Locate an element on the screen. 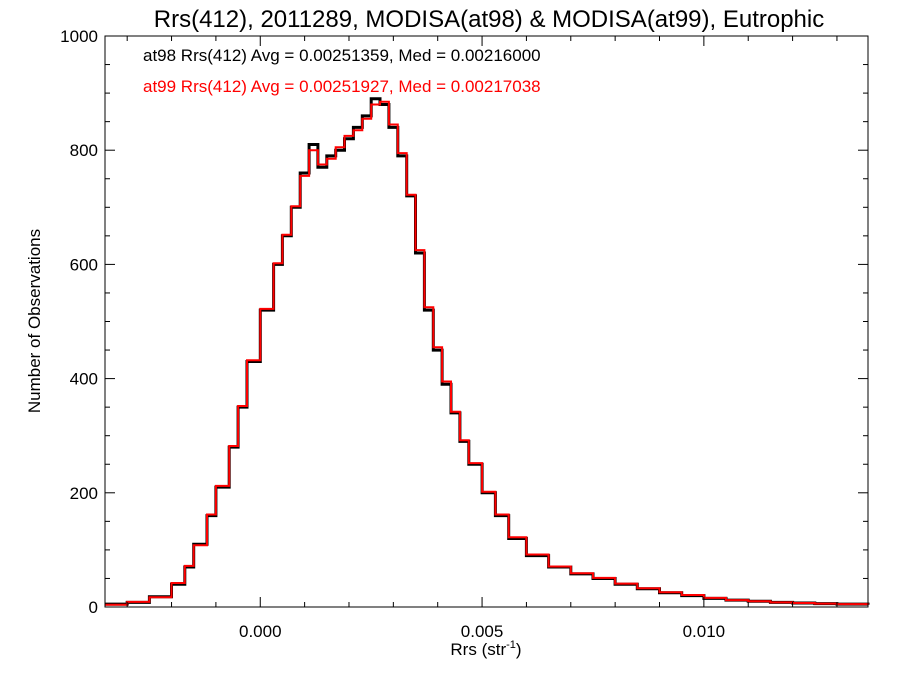  x-axis-label: Rrs (str-1) is located at coordinates (485, 649).